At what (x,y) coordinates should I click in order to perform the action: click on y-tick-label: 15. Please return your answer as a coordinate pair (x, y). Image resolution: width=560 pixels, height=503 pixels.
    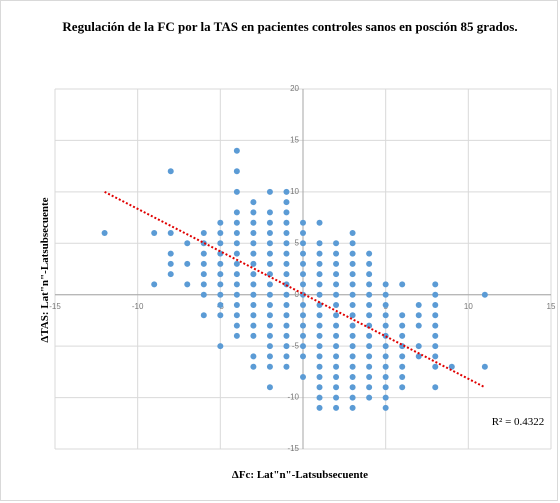
    Looking at the image, I should click on (294, 140).